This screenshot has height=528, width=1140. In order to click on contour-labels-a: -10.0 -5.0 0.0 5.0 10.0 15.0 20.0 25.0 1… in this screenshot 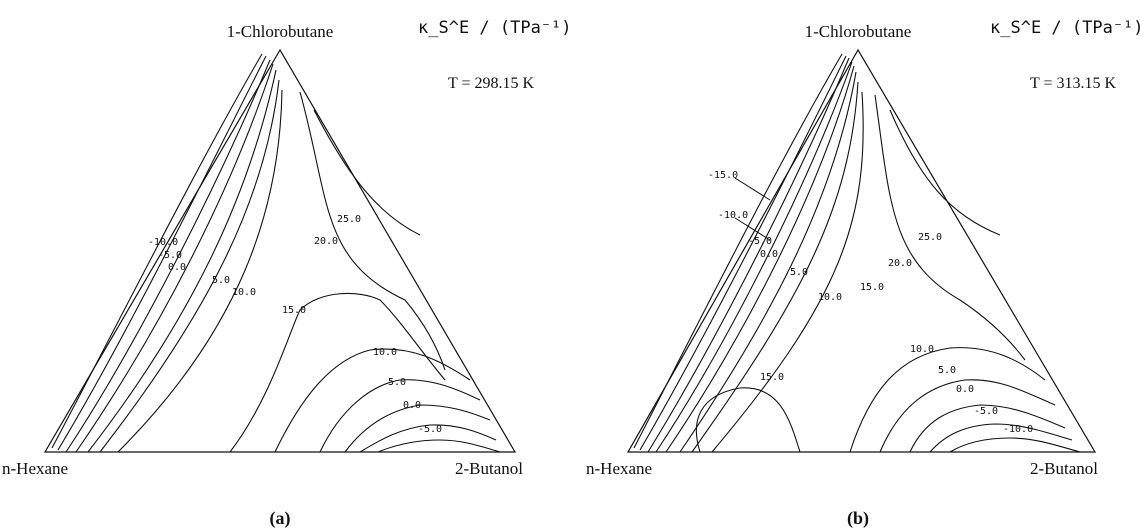, I will do `click(295, 324)`.